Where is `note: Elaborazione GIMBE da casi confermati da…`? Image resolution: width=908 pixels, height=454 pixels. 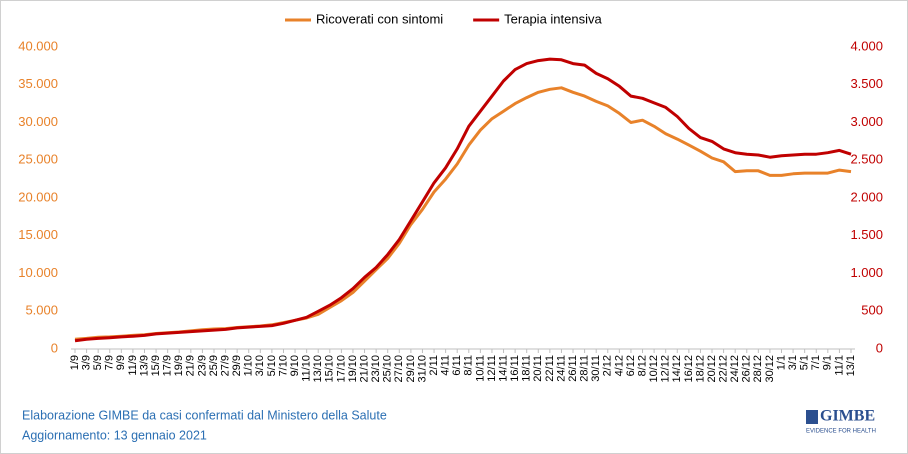
note: Elaborazione GIMBE da casi confermati da… is located at coordinates (204, 415).